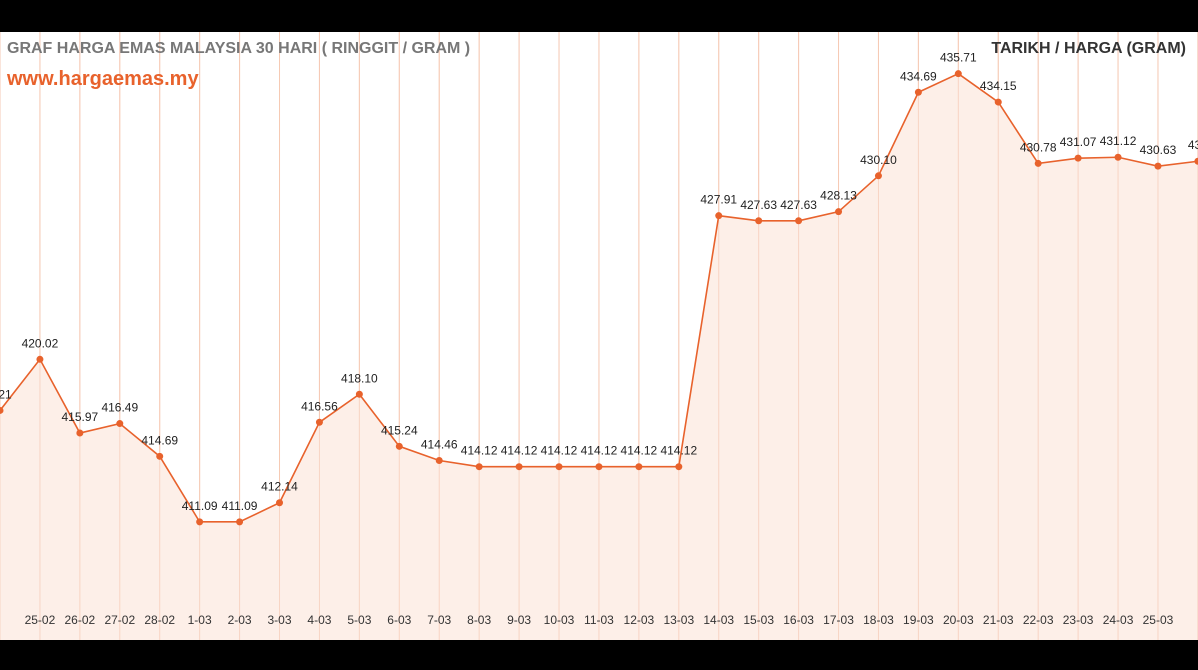 The height and width of the screenshot is (670, 1198). Describe the element at coordinates (519, 620) in the screenshot. I see `x-tick-label: 9-03` at that location.